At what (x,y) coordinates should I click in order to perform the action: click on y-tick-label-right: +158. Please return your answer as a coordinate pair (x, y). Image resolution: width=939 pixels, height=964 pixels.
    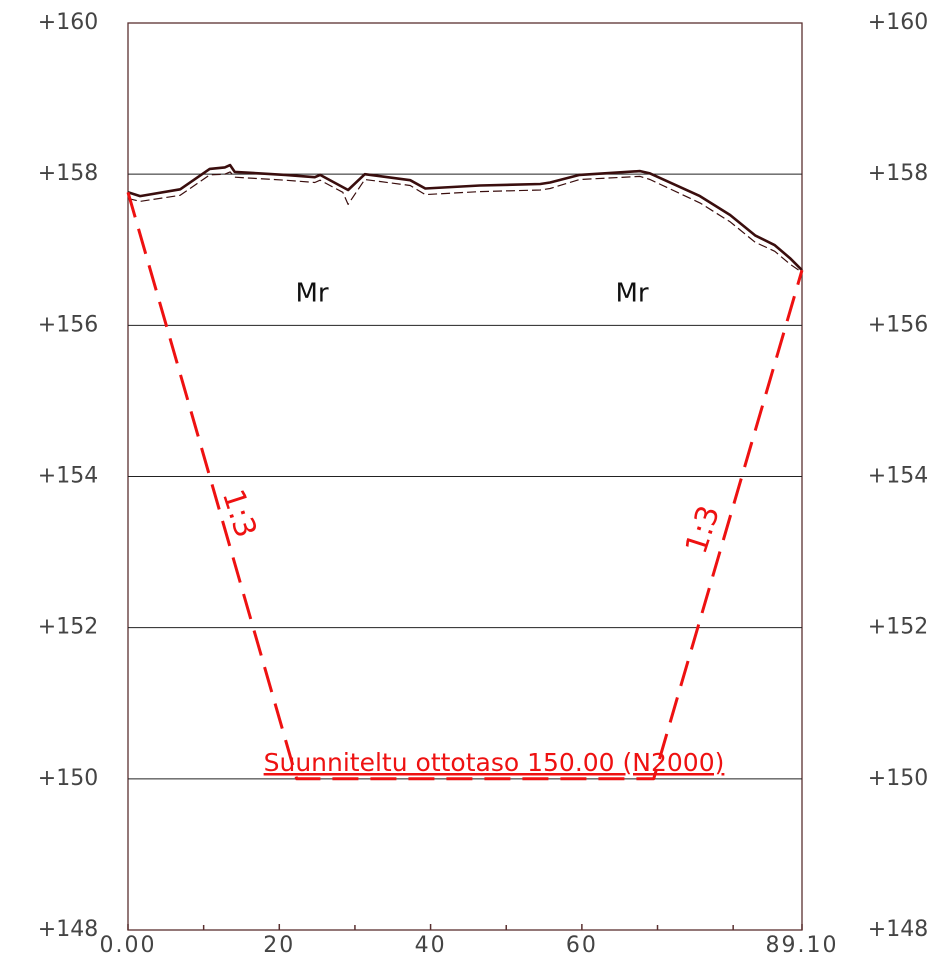
    Looking at the image, I should click on (898, 173).